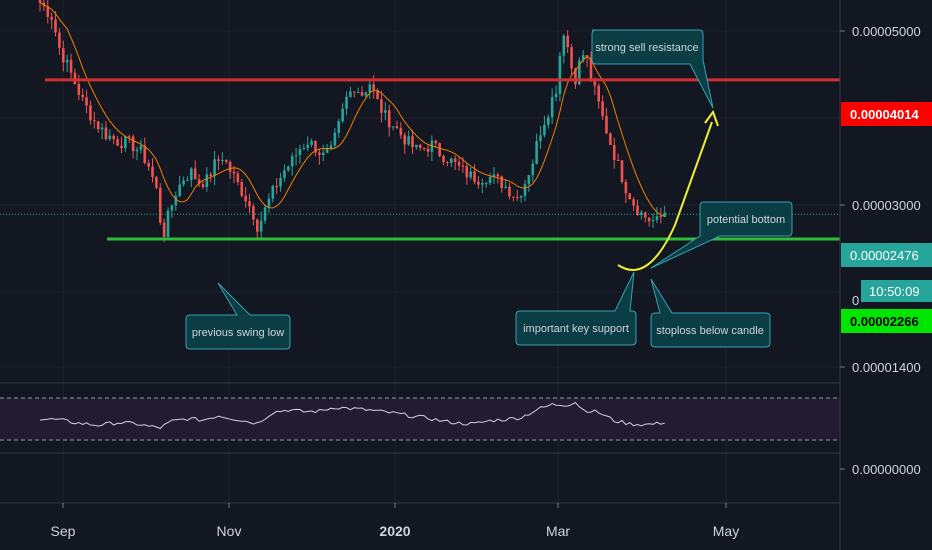  I want to click on price-tag-support: 0.00002266, so click(886, 321).